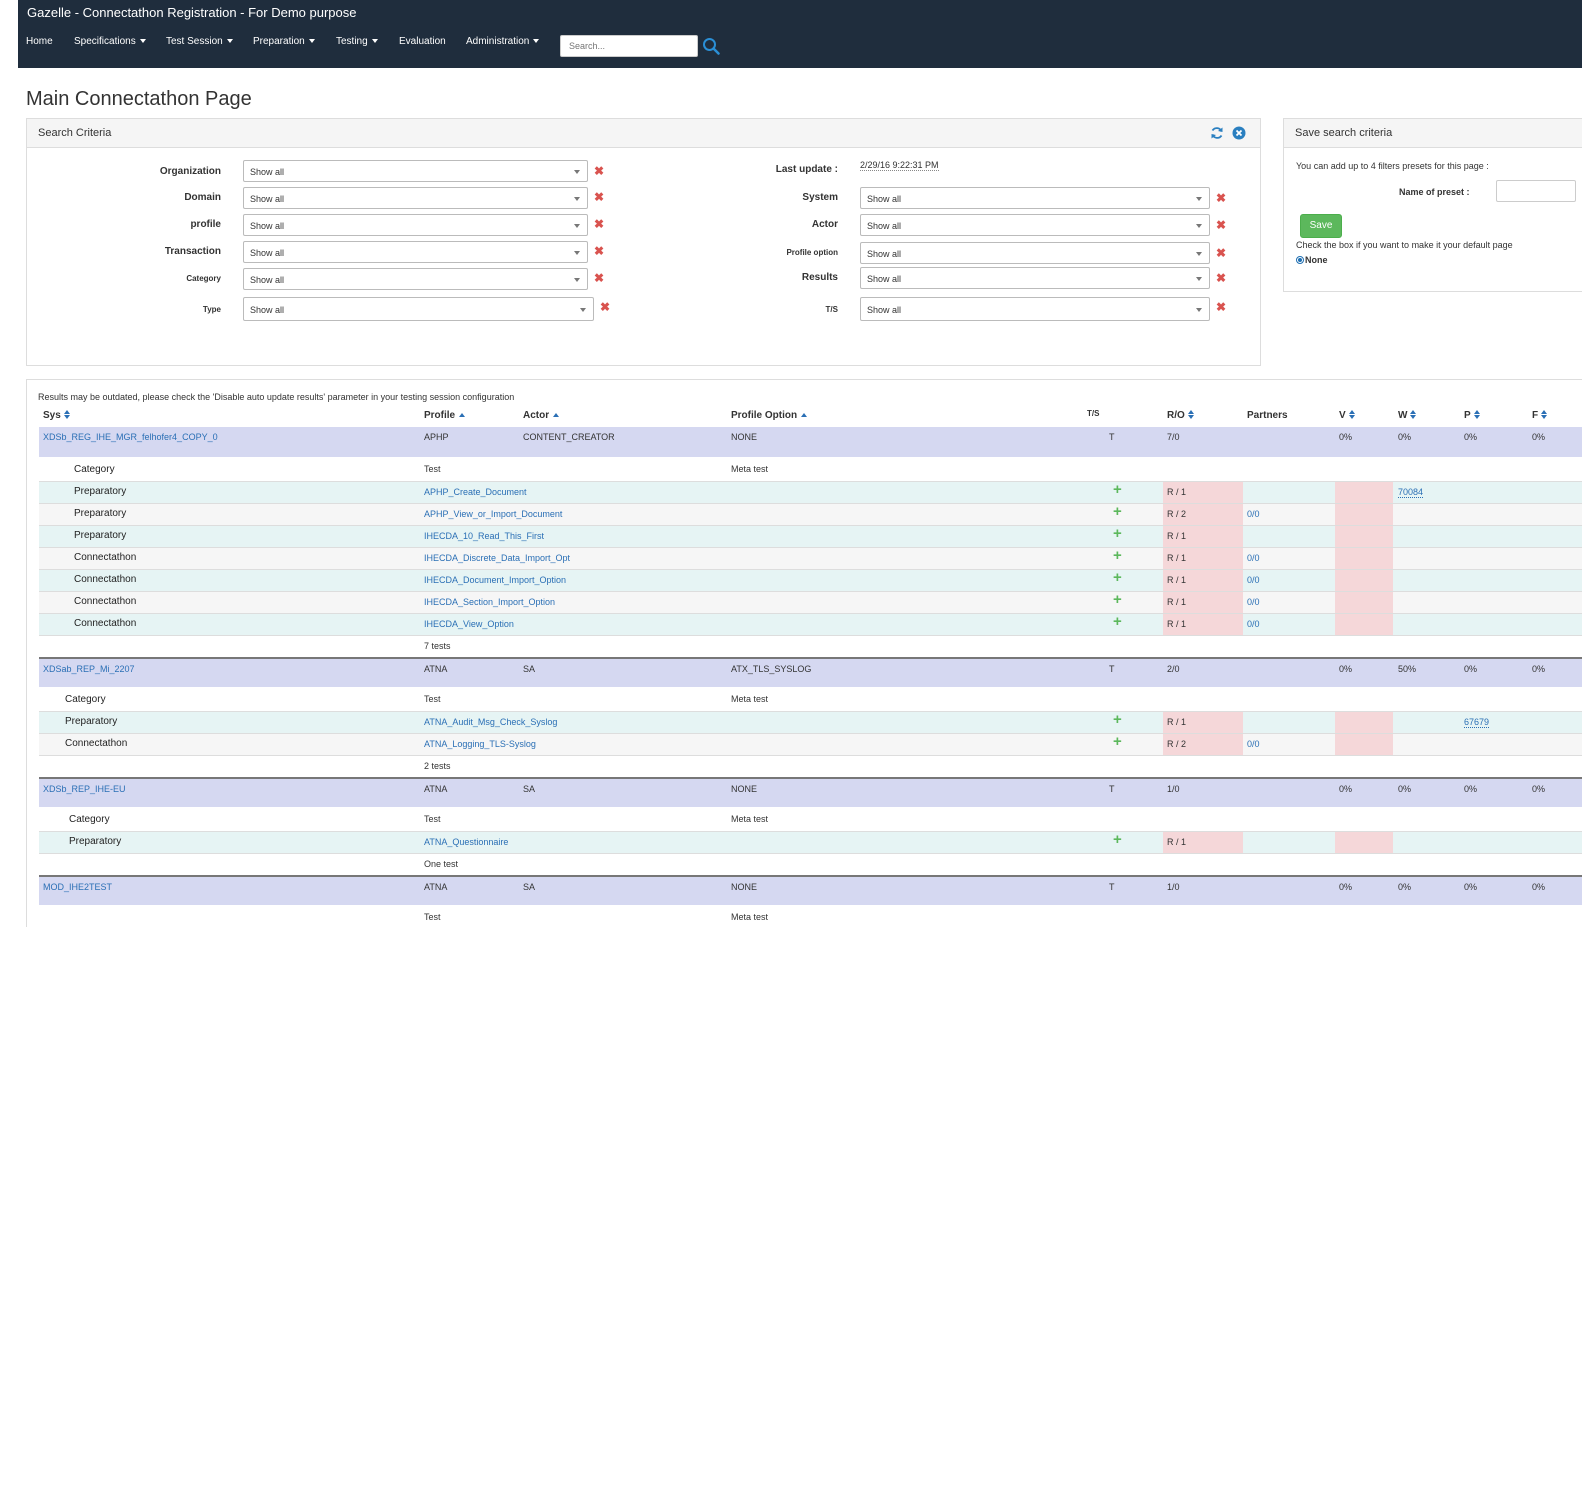 The image size is (1582, 1500). What do you see at coordinates (599, 171) in the screenshot?
I see `clear-organization-icon: ✖` at bounding box center [599, 171].